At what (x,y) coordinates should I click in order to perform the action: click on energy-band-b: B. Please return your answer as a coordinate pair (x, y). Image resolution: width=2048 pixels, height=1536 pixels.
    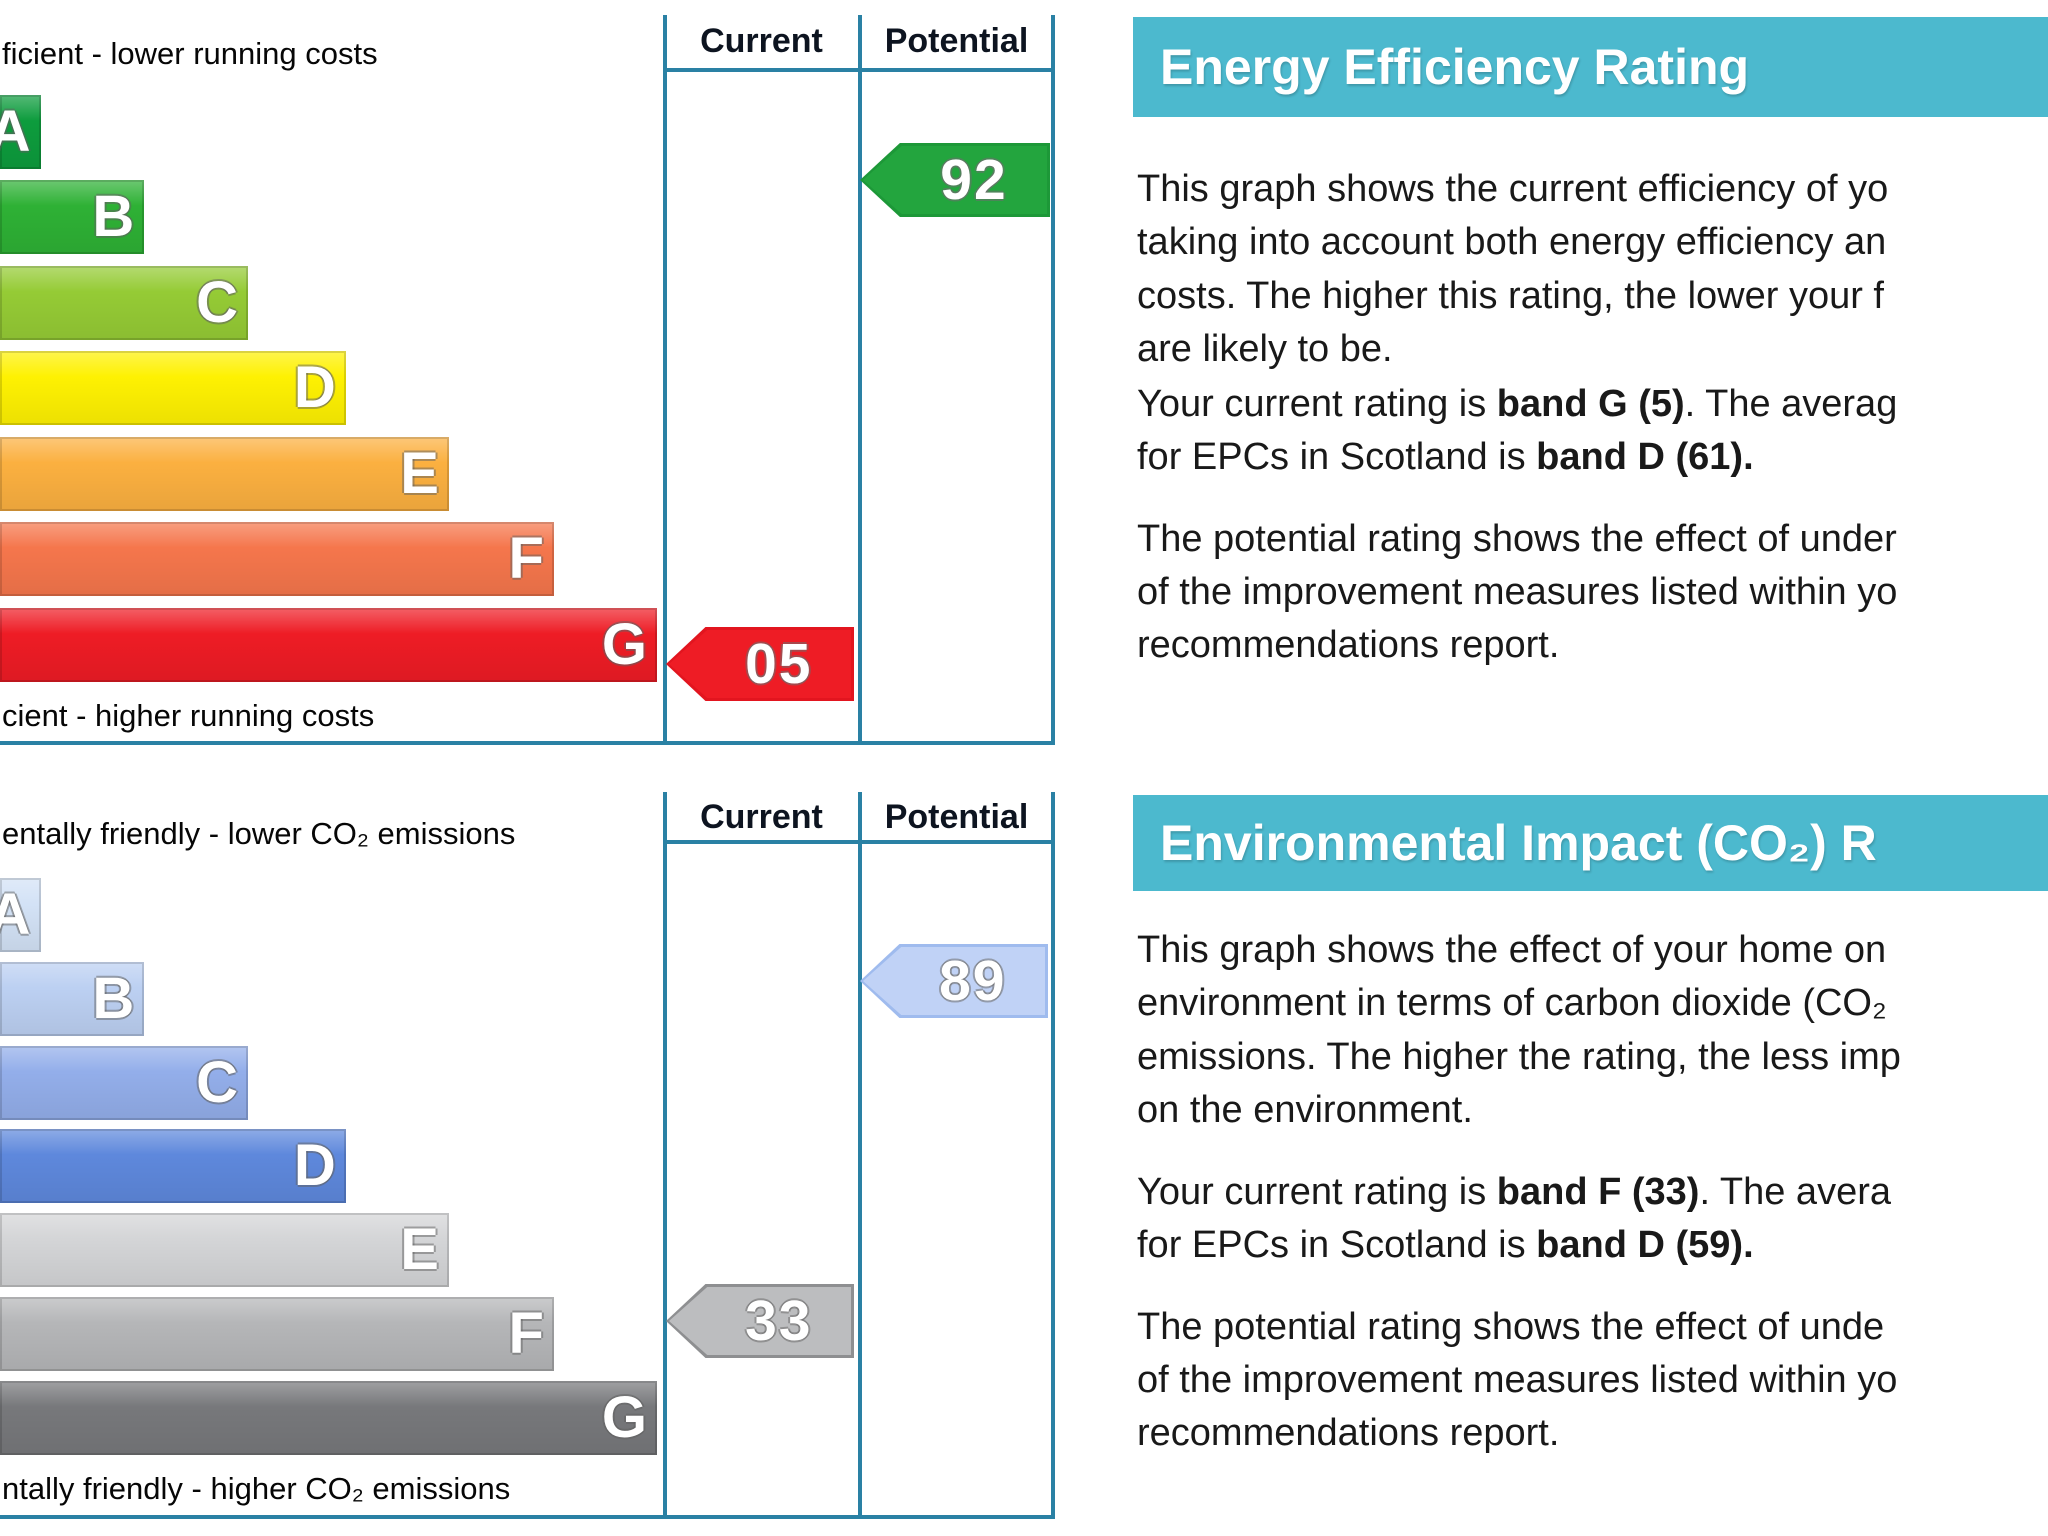
    Looking at the image, I should click on (72, 217).